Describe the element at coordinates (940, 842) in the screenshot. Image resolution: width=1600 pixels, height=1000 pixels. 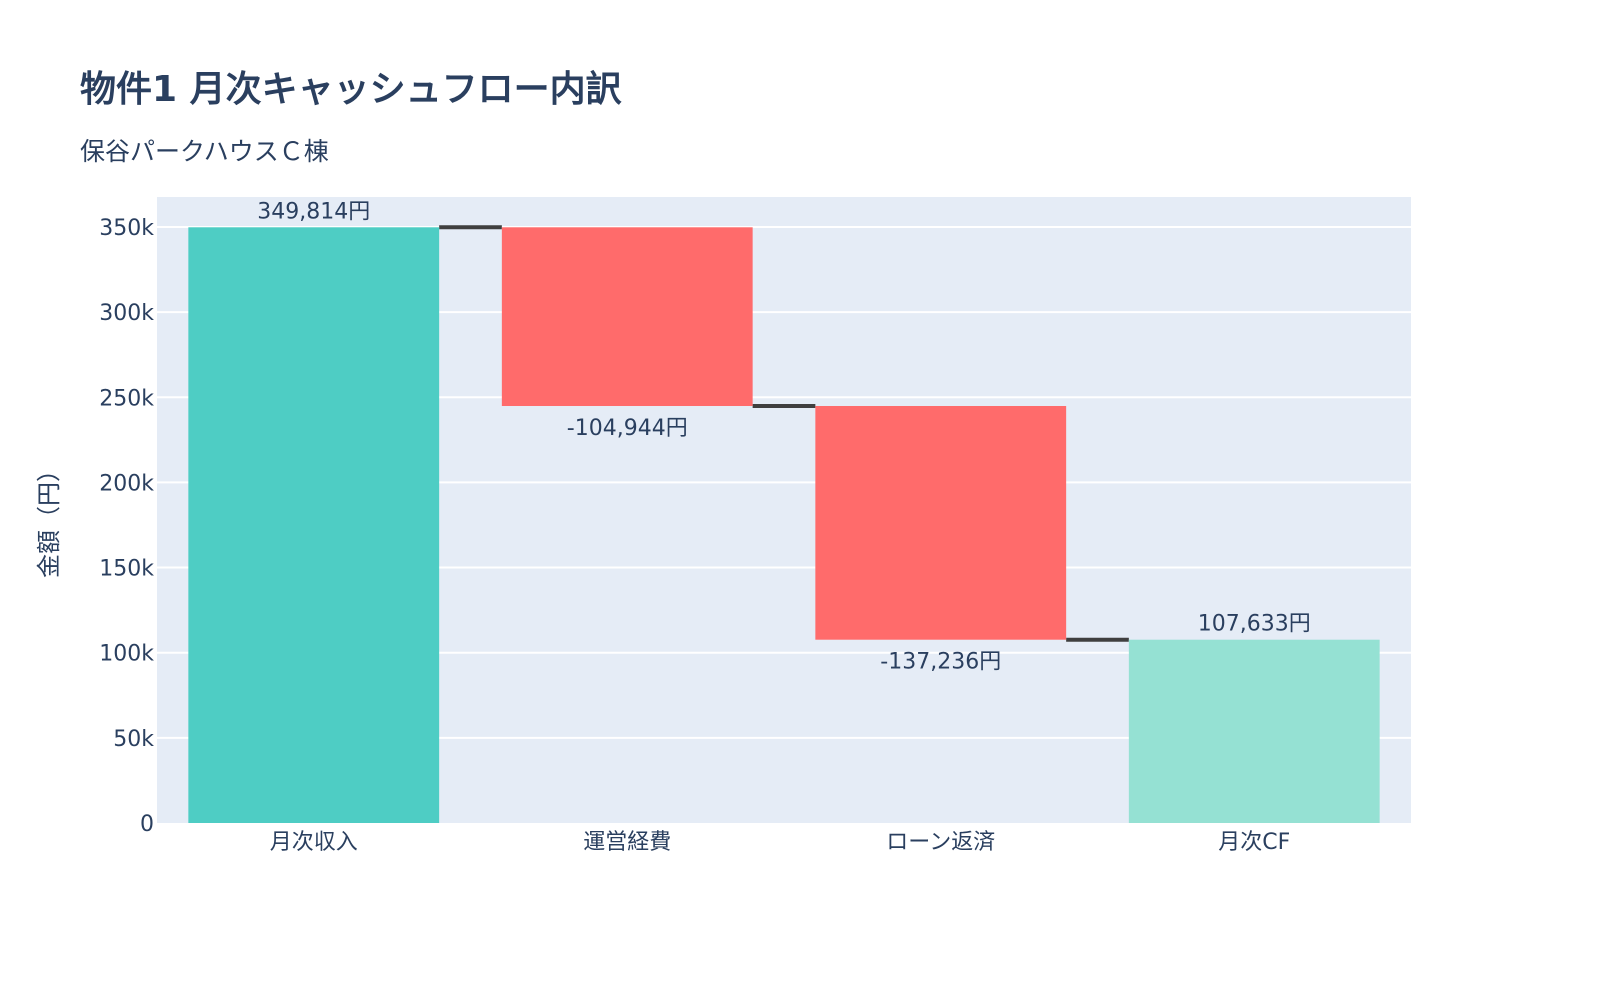
I see `x-tick-label: ローン返済` at that location.